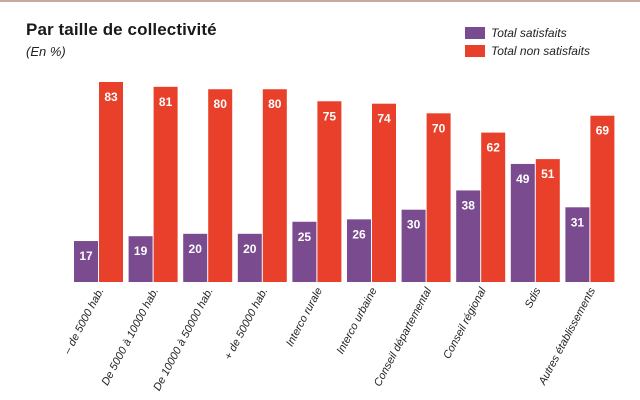 The image size is (640, 400). I want to click on legend-swatch-non-satisfaits, so click(475, 51).